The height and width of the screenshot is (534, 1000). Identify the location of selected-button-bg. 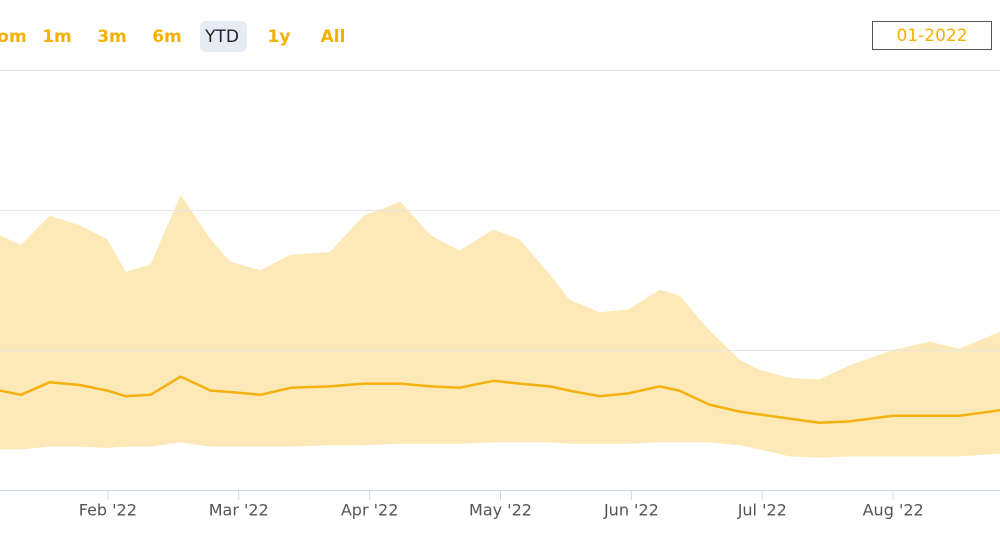
(223, 36).